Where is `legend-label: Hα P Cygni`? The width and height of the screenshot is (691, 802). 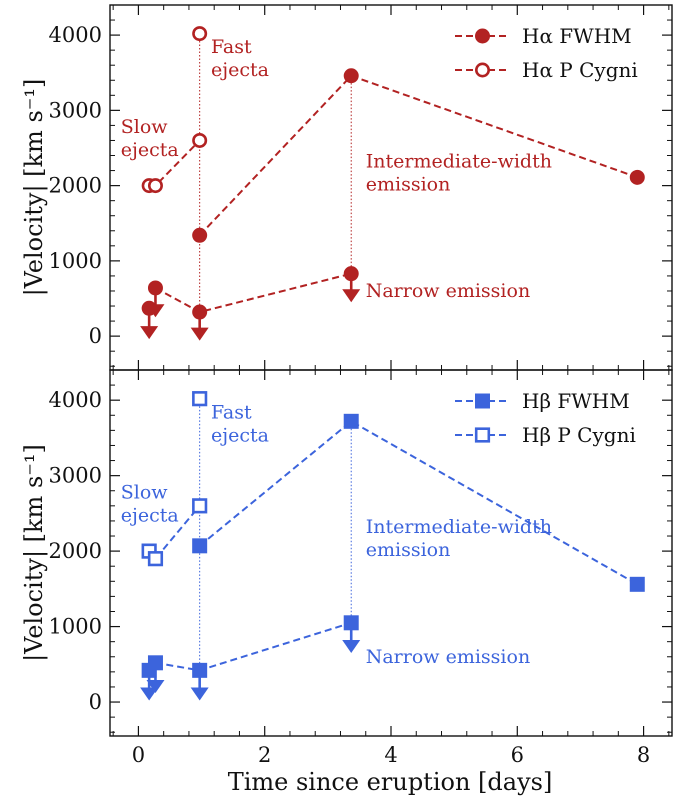
legend-label: Hα P Cygni is located at coordinates (580, 70).